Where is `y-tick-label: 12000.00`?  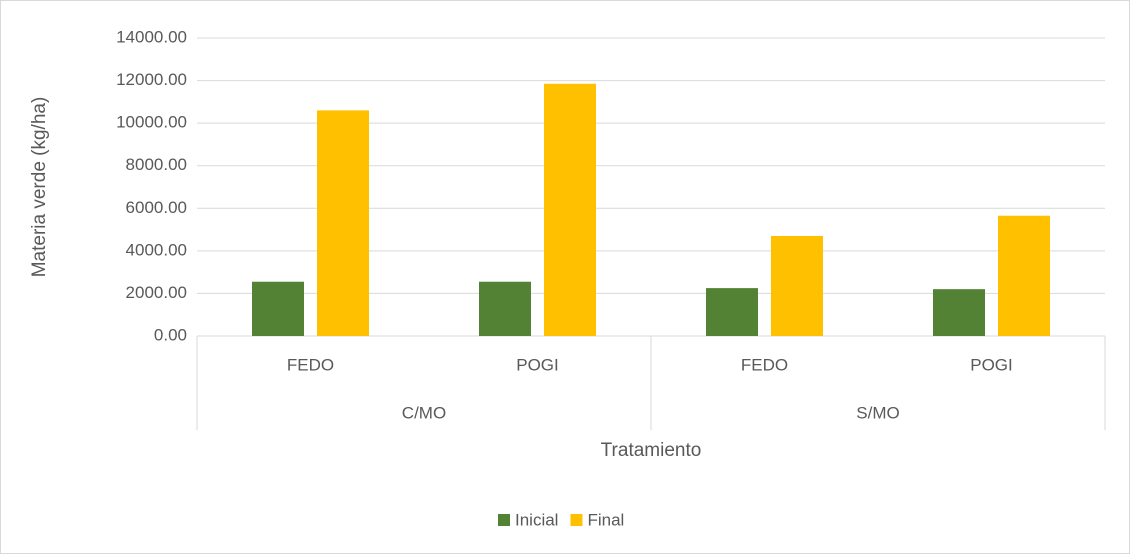 y-tick-label: 12000.00 is located at coordinates (151, 79).